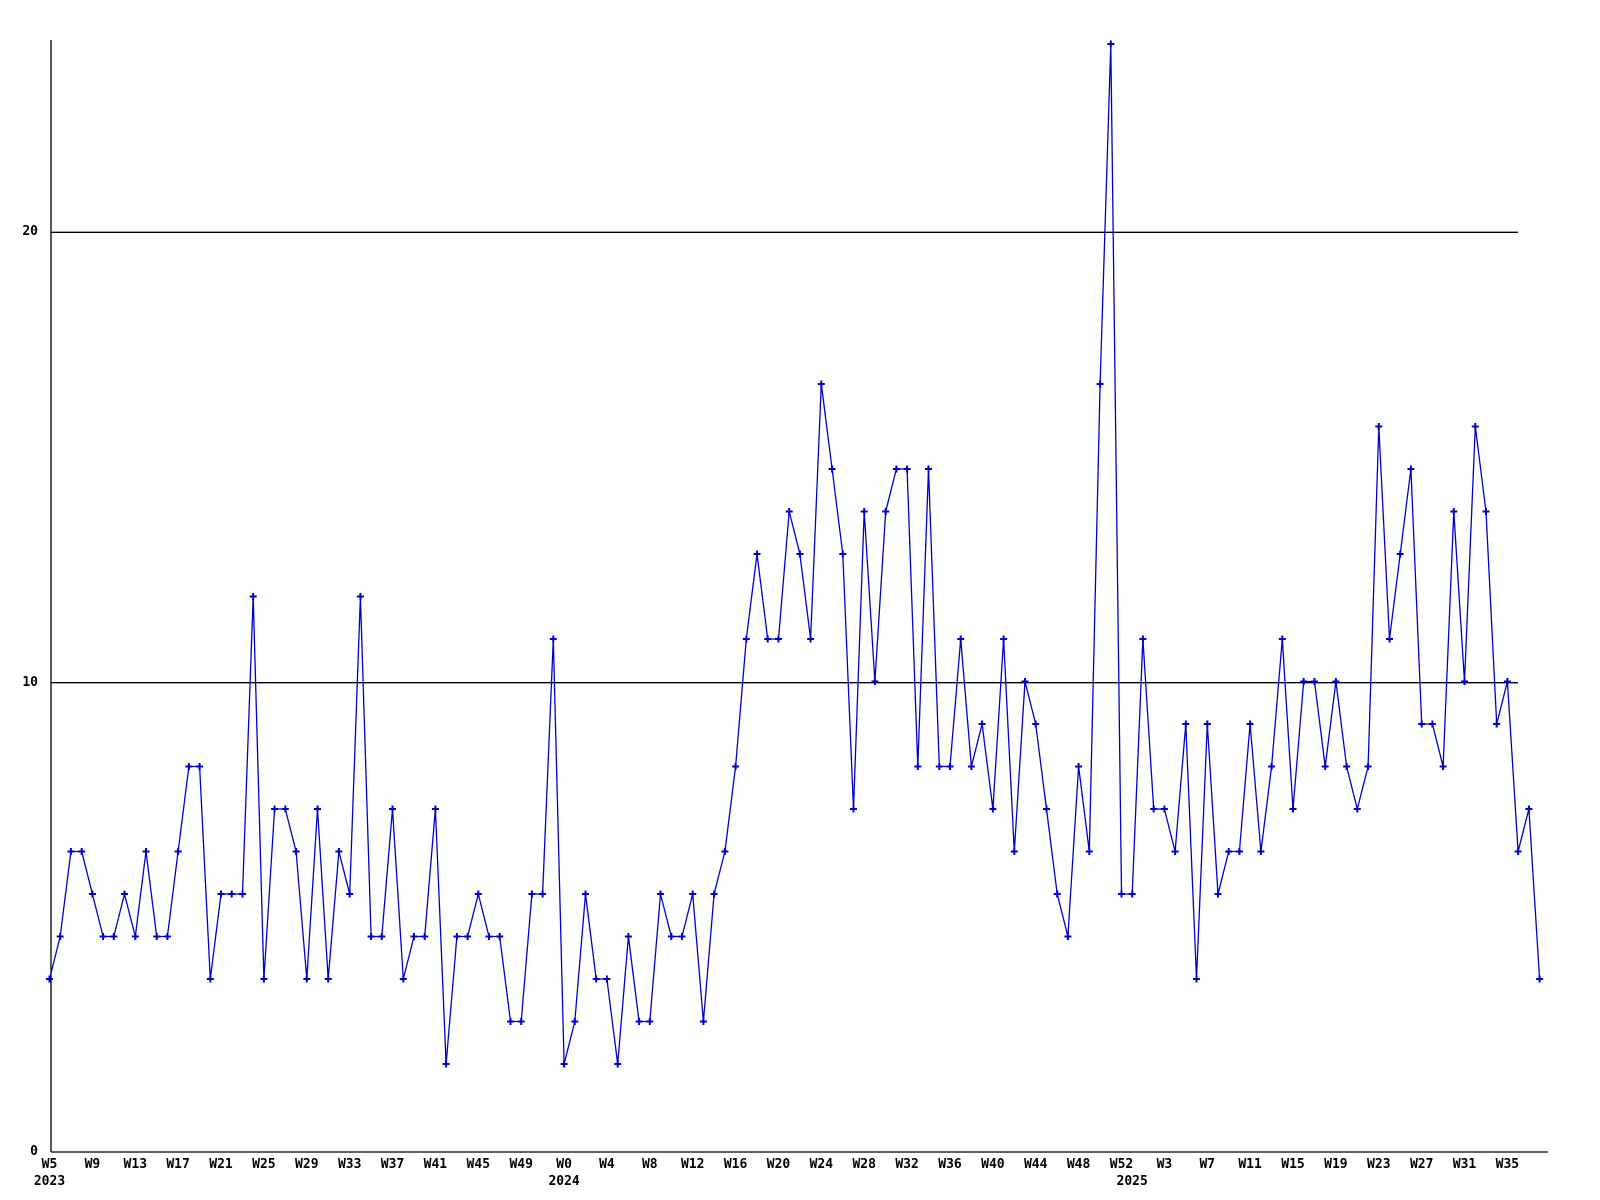 This screenshot has height=1200, width=1600. I want to click on x-tick-label: W29, so click(306, 1164).